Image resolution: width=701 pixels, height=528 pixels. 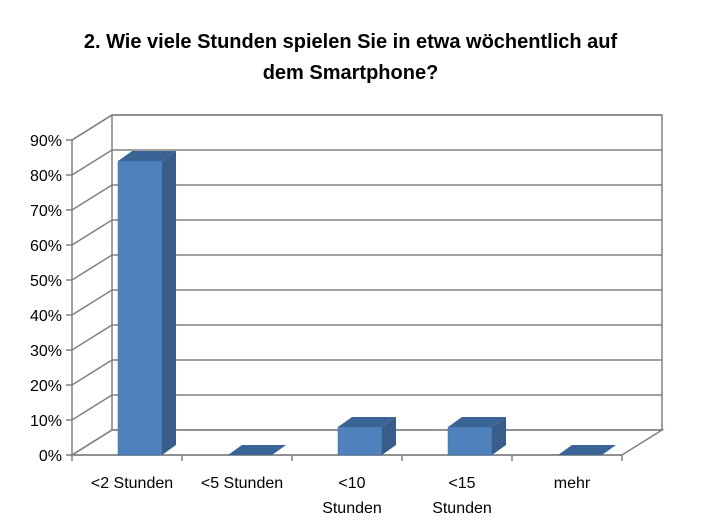 I want to click on x-tick-label: <15, so click(x=461, y=483).